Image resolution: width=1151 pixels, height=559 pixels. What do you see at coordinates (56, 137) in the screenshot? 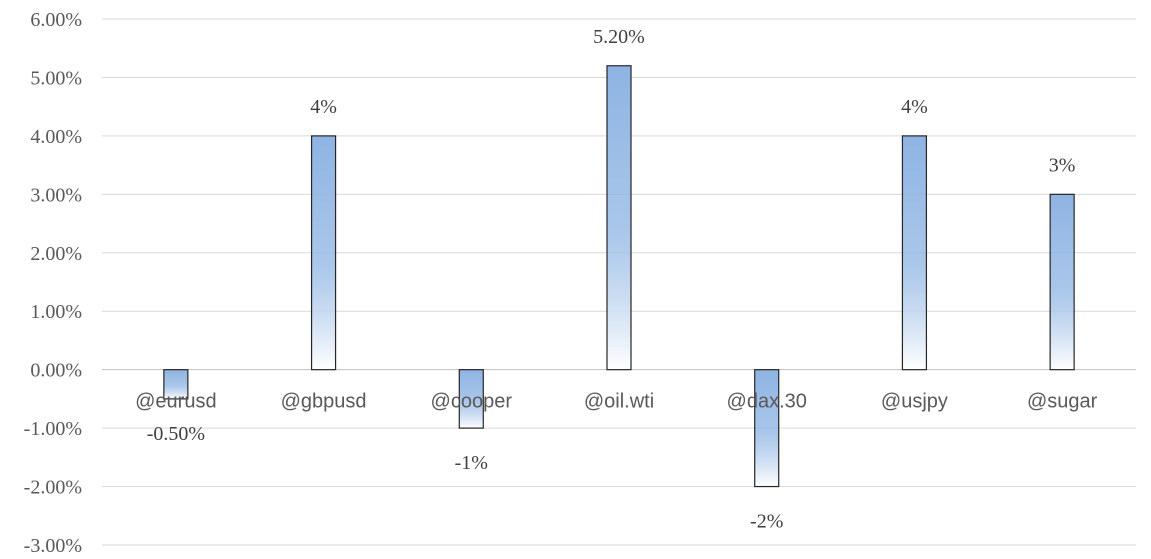
I see `y-tick-label: 4.00%` at bounding box center [56, 137].